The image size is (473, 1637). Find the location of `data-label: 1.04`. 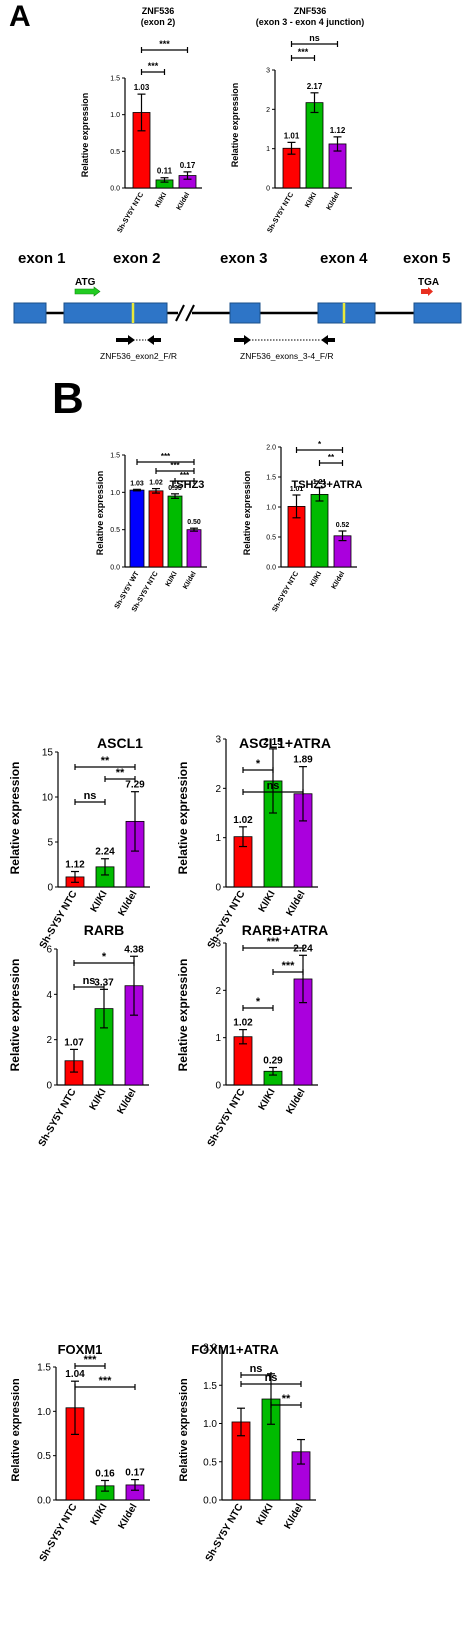

data-label: 1.04 is located at coordinates (75, 1374).